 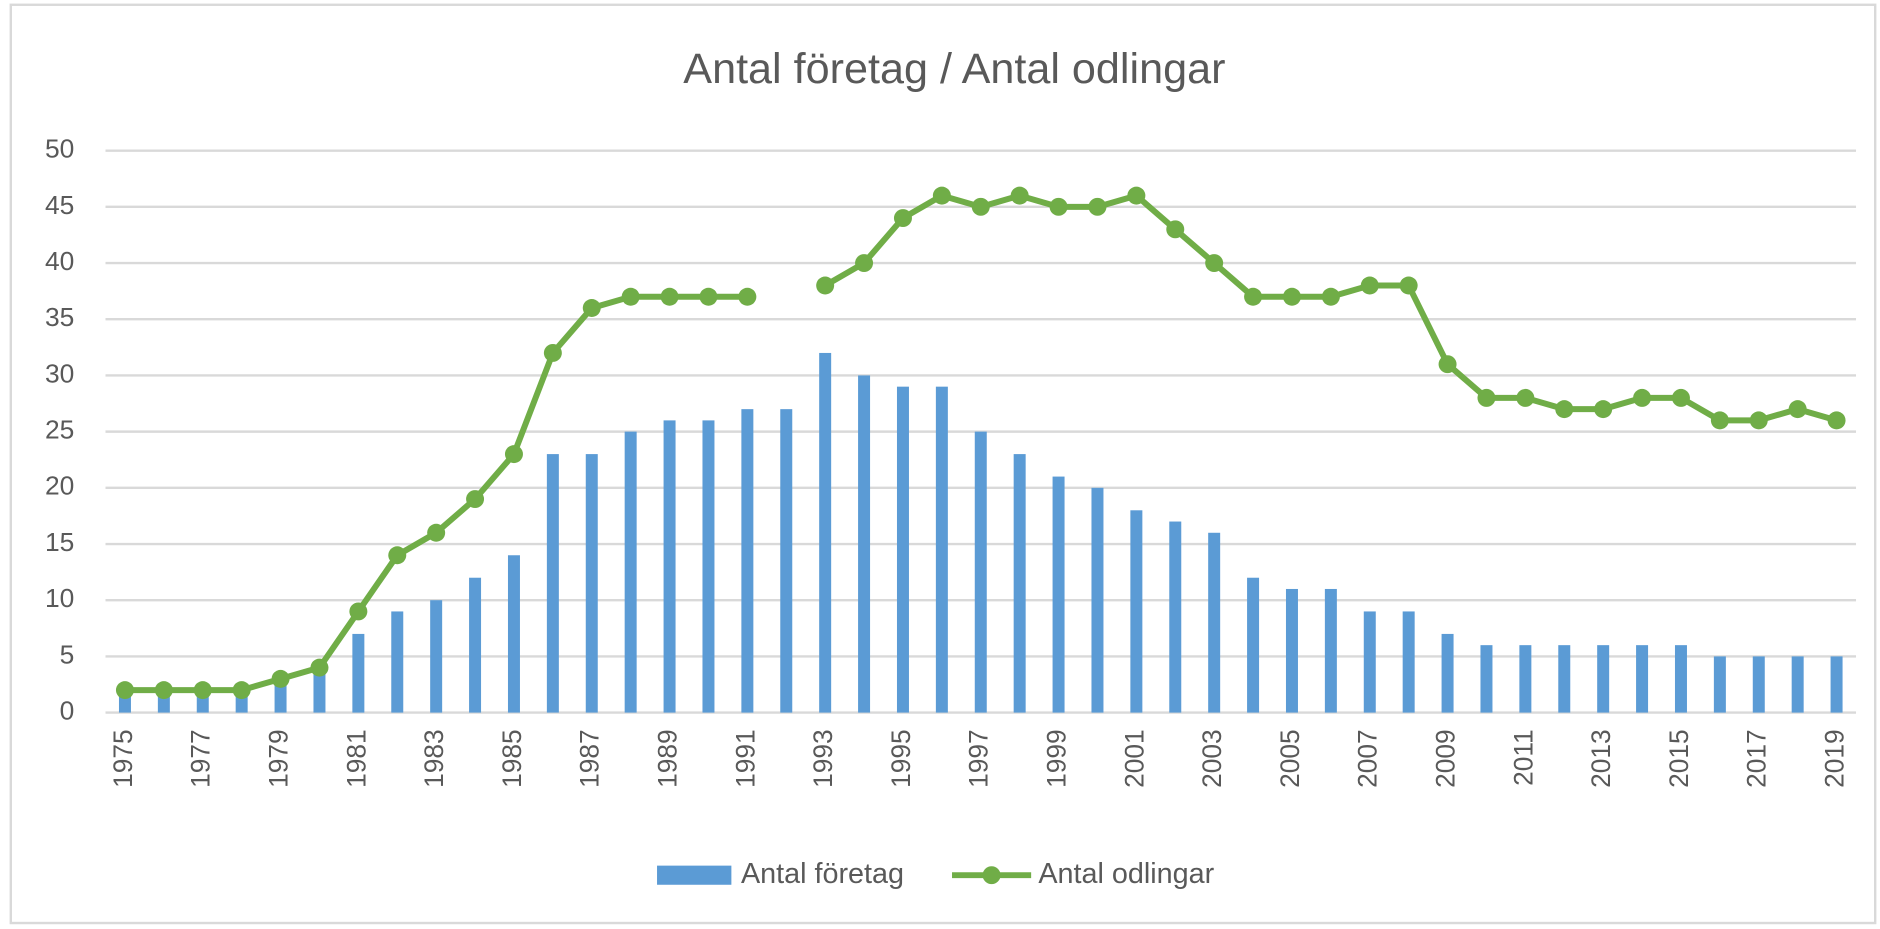 What do you see at coordinates (1445, 758) in the screenshot?
I see `x-tick-label: 2009` at bounding box center [1445, 758].